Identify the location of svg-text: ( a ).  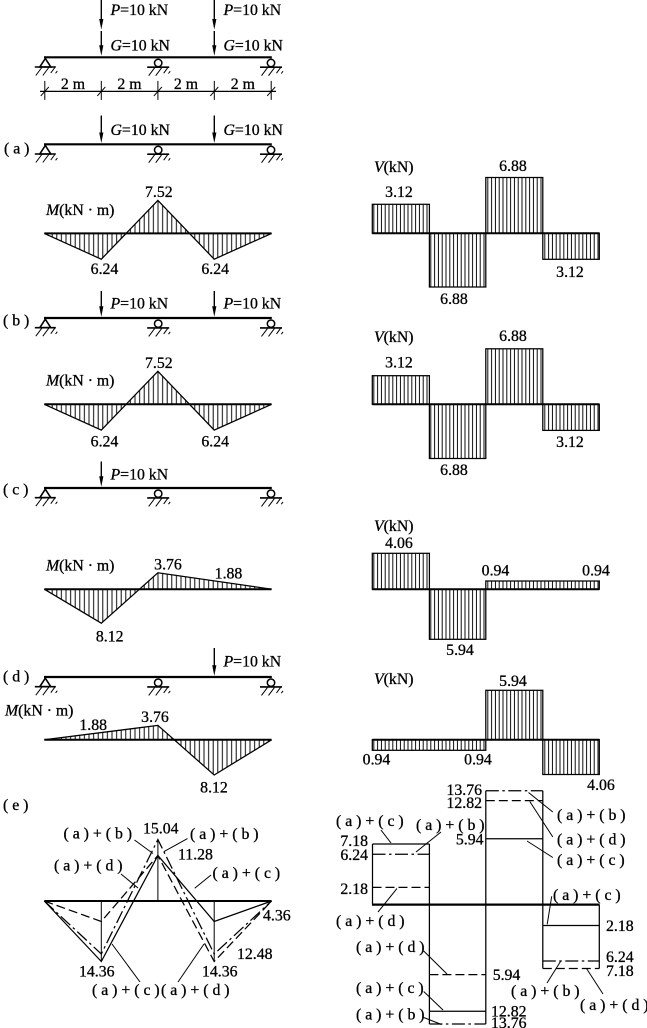
(16, 149).